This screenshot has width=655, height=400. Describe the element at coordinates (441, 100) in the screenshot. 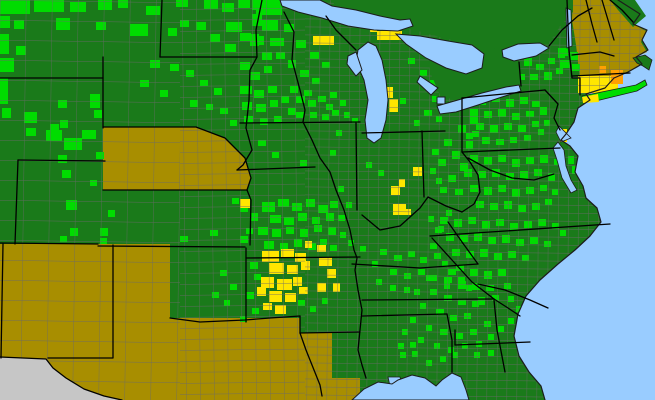

I see `lake-st-clair` at that location.